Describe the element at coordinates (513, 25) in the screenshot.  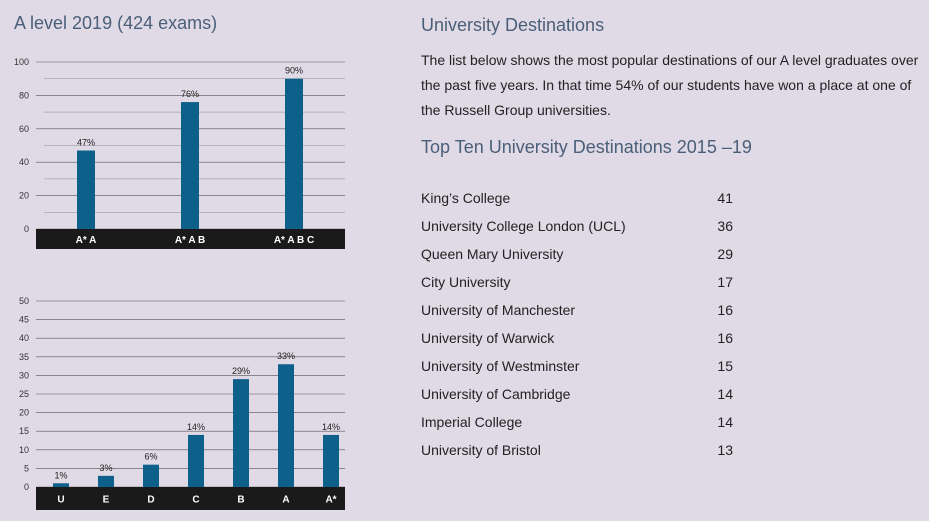
I see `destinations-title: University Destinations` at that location.